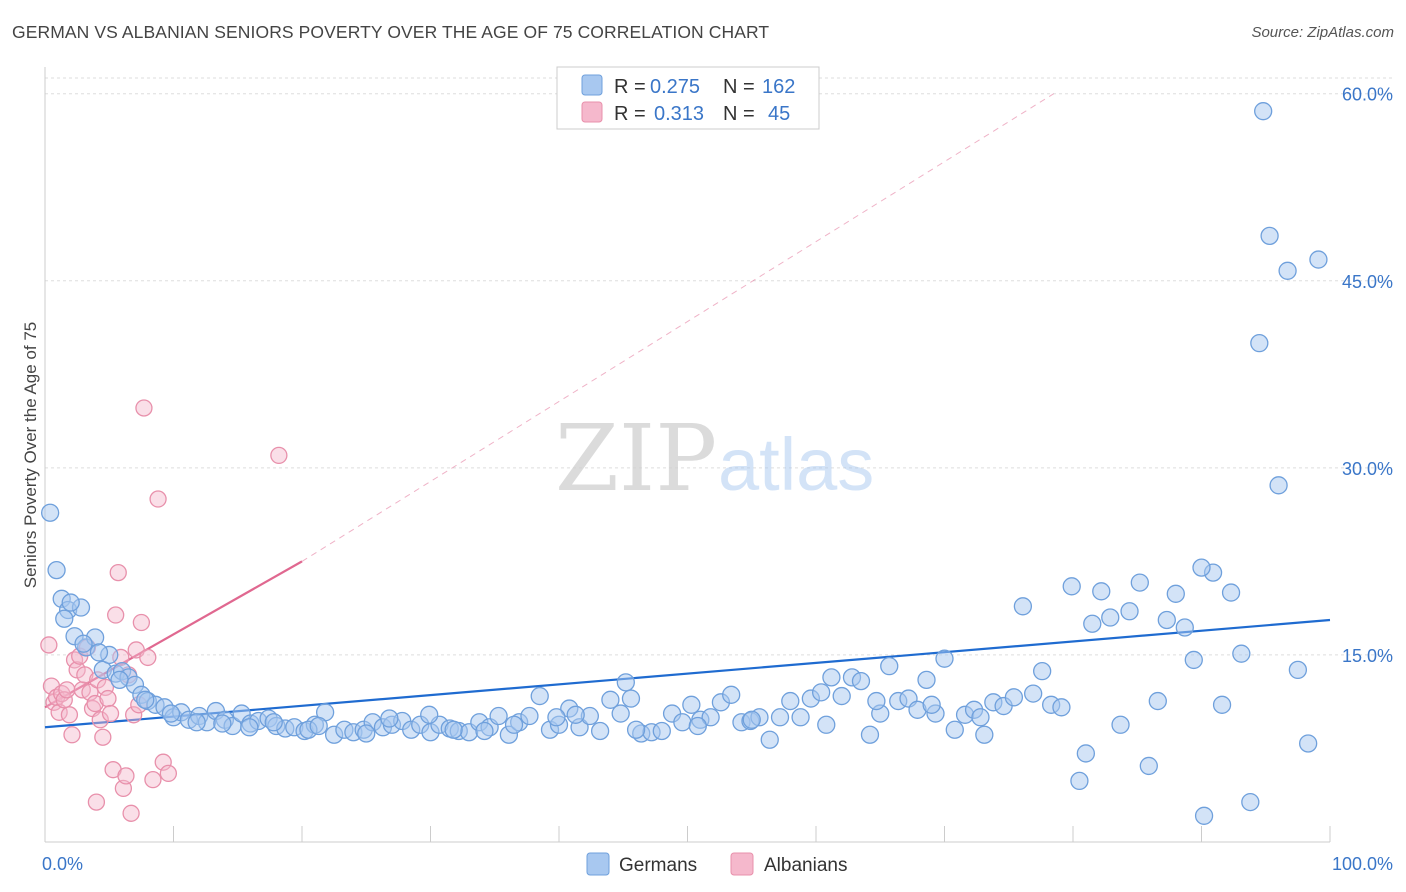 The width and height of the screenshot is (1406, 892). What do you see at coordinates (592, 112) in the screenshot?
I see `legend-swatch-albanians` at bounding box center [592, 112].